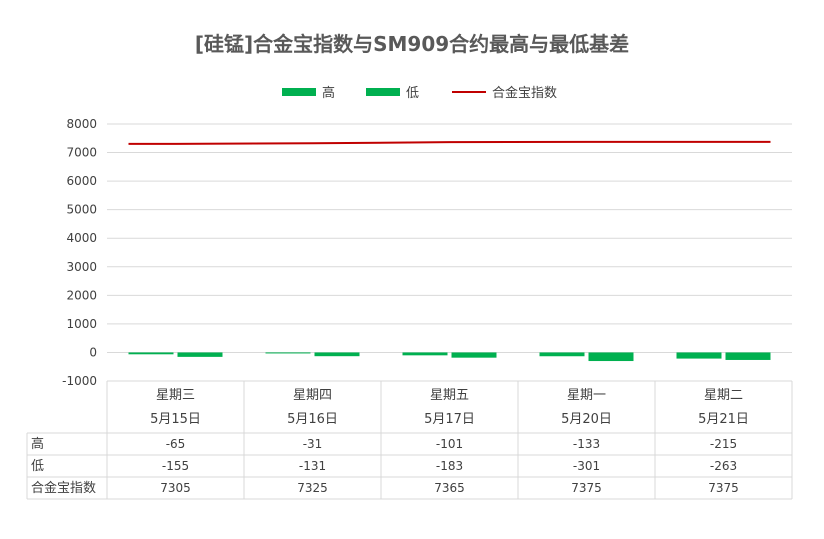 The width and height of the screenshot is (824, 539). I want to click on y-tick-label: 5000, so click(81, 210).